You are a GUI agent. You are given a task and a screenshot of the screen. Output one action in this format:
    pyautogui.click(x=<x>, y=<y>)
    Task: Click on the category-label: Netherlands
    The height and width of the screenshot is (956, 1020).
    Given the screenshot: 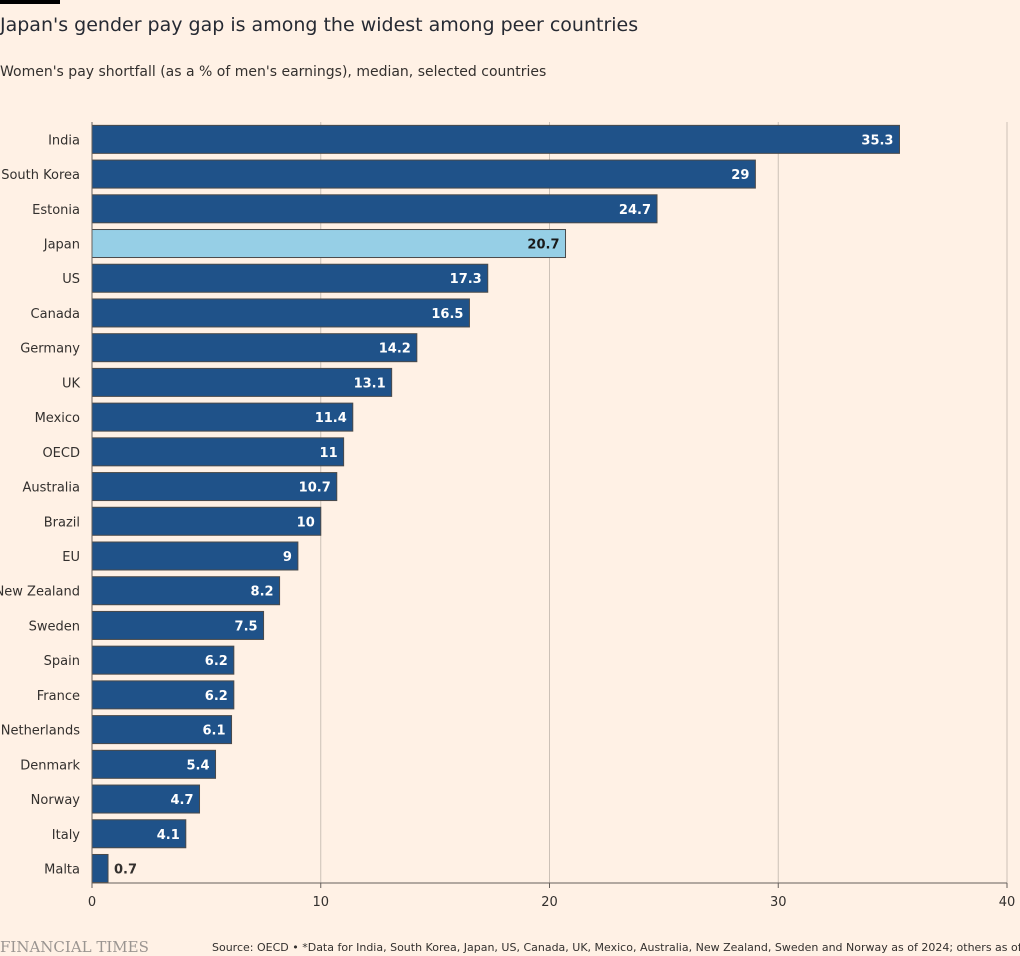 What is the action you would take?
    pyautogui.click(x=40, y=731)
    